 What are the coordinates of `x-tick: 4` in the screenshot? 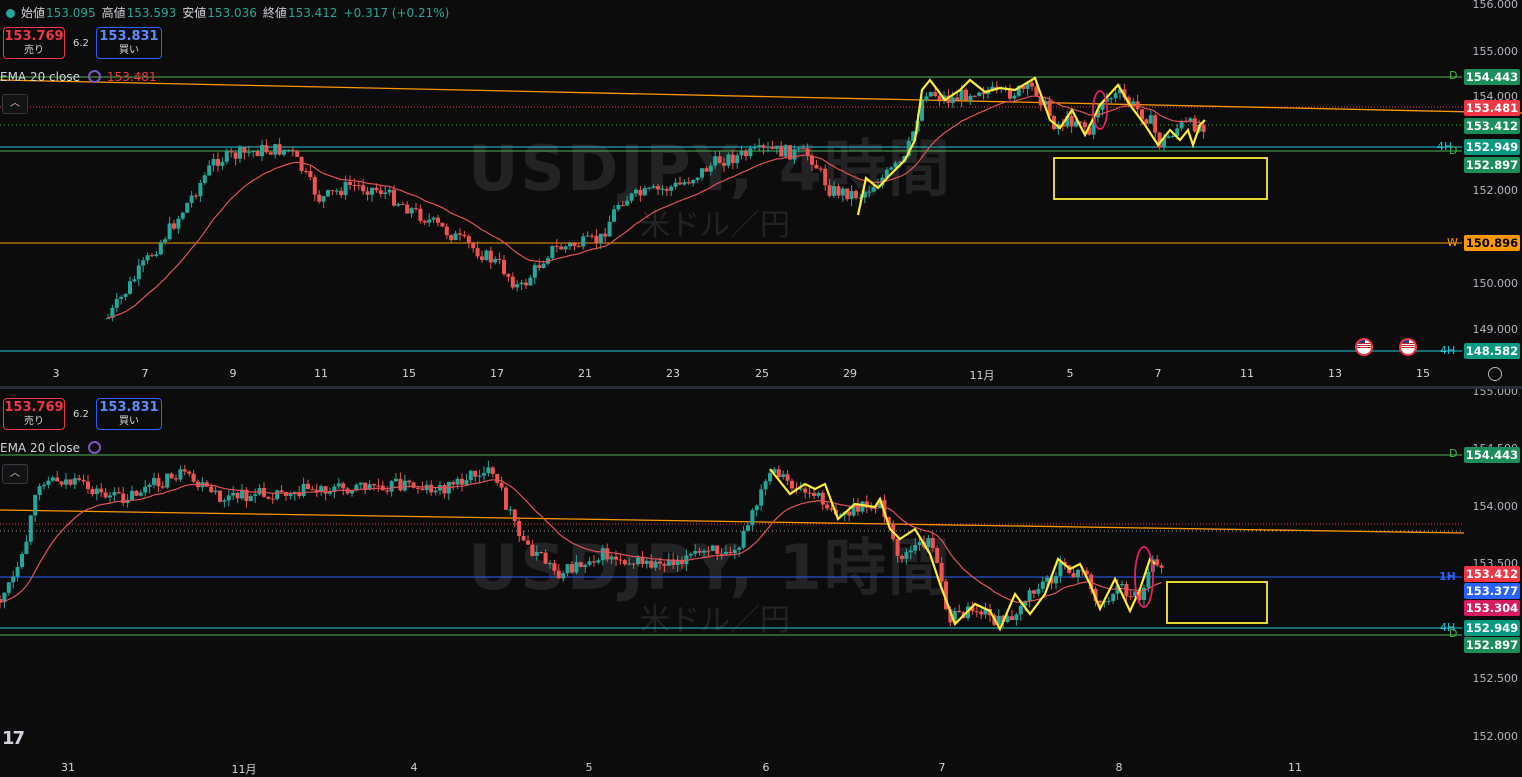 It's located at (414, 767).